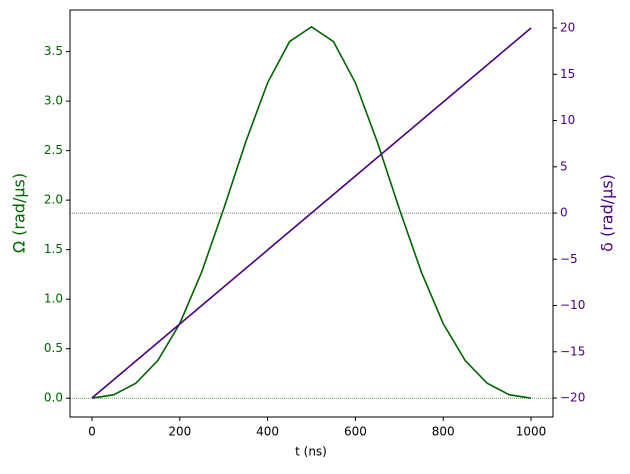 The height and width of the screenshot is (474, 630). What do you see at coordinates (569, 259) in the screenshot?
I see `y2-tick-label: −5` at bounding box center [569, 259].